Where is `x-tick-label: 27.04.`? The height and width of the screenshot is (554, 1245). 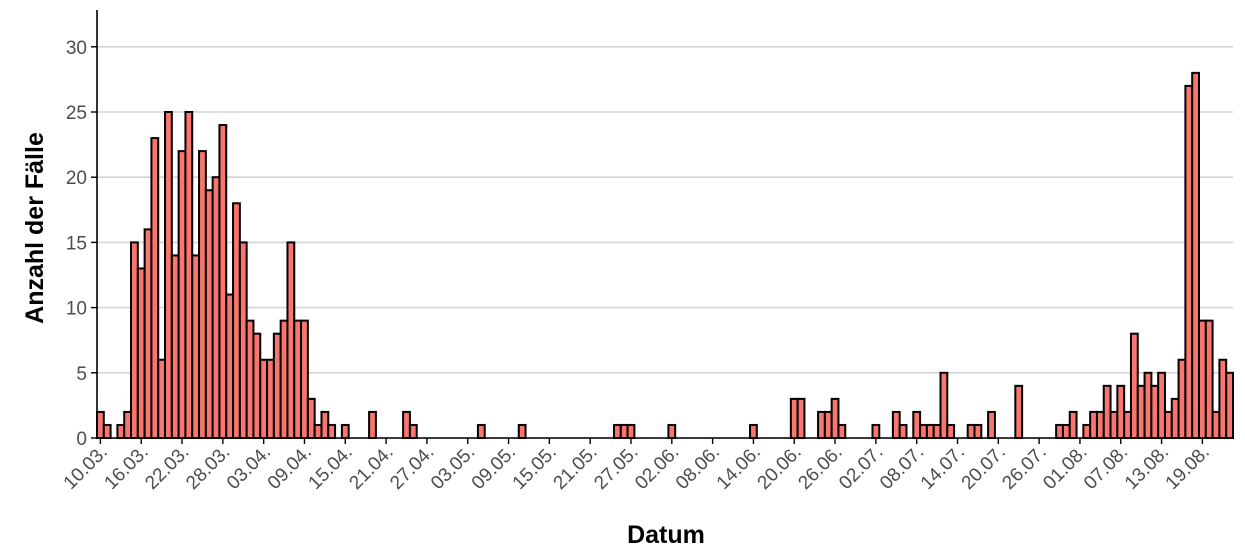
x-tick-label: 27.04. is located at coordinates (412, 468).